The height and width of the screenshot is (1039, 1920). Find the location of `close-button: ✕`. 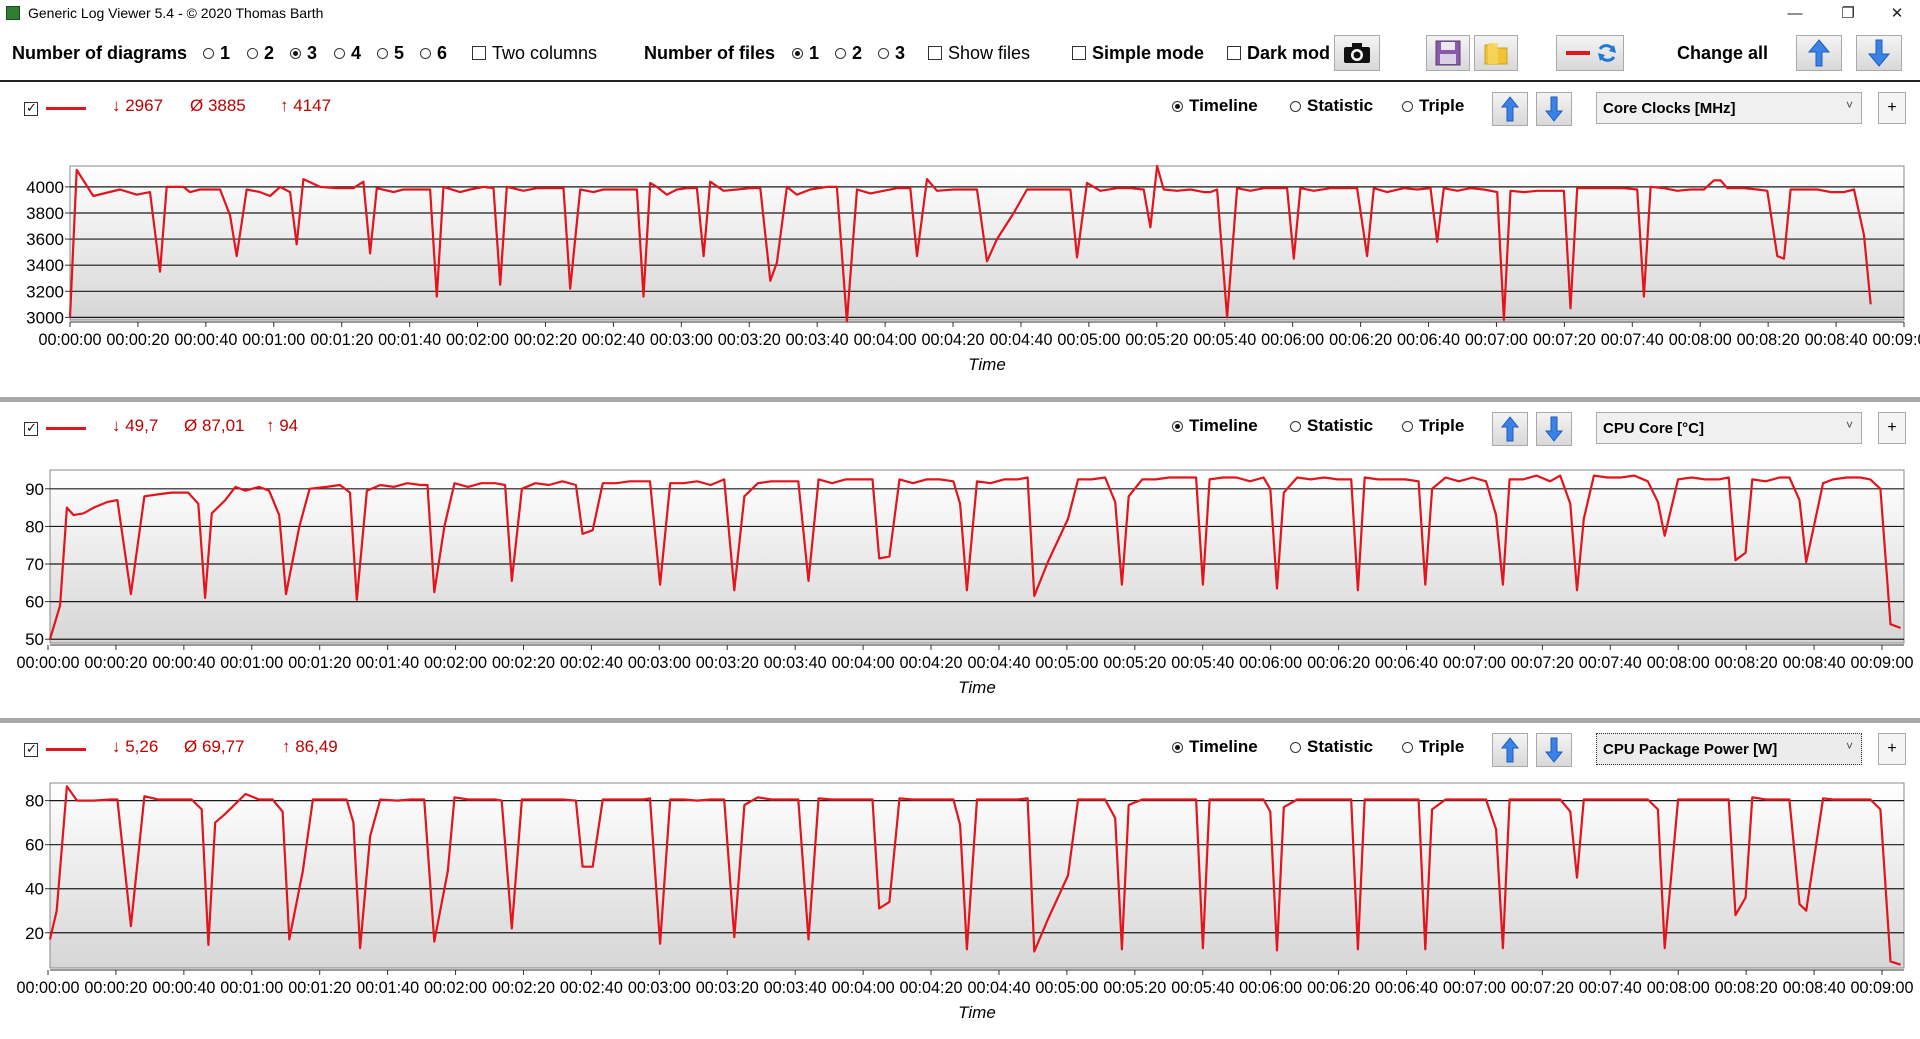

close-button: ✕ is located at coordinates (1897, 13).